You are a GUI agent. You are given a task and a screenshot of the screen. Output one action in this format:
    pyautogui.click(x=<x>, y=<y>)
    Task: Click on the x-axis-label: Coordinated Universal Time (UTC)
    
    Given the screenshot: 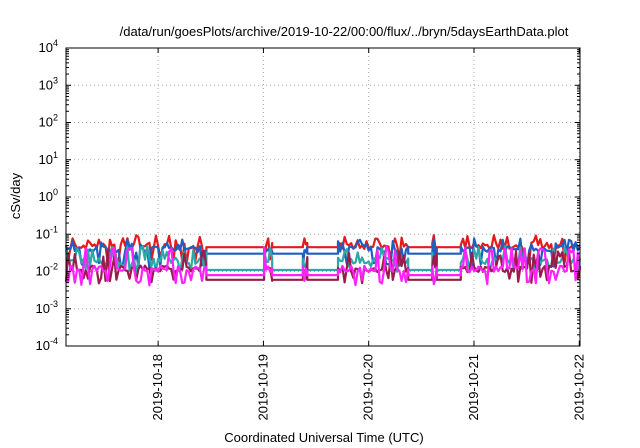 What is the action you would take?
    pyautogui.click(x=323, y=437)
    